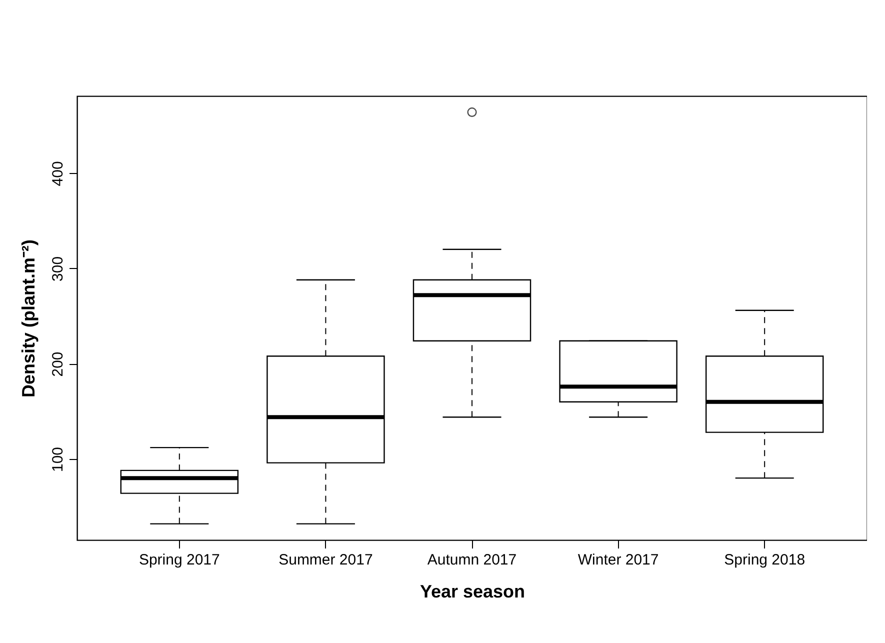 The height and width of the screenshot is (643, 885). I want to click on y-tick-label: 400, so click(58, 173).